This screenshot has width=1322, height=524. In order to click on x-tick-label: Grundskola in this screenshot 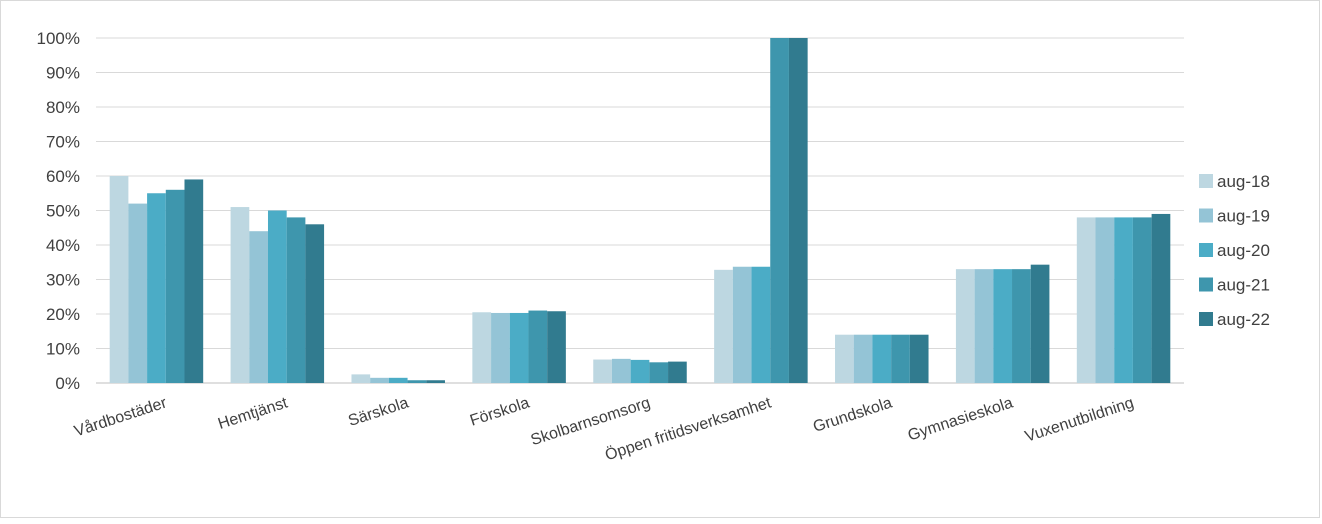, I will do `click(852, 415)`.